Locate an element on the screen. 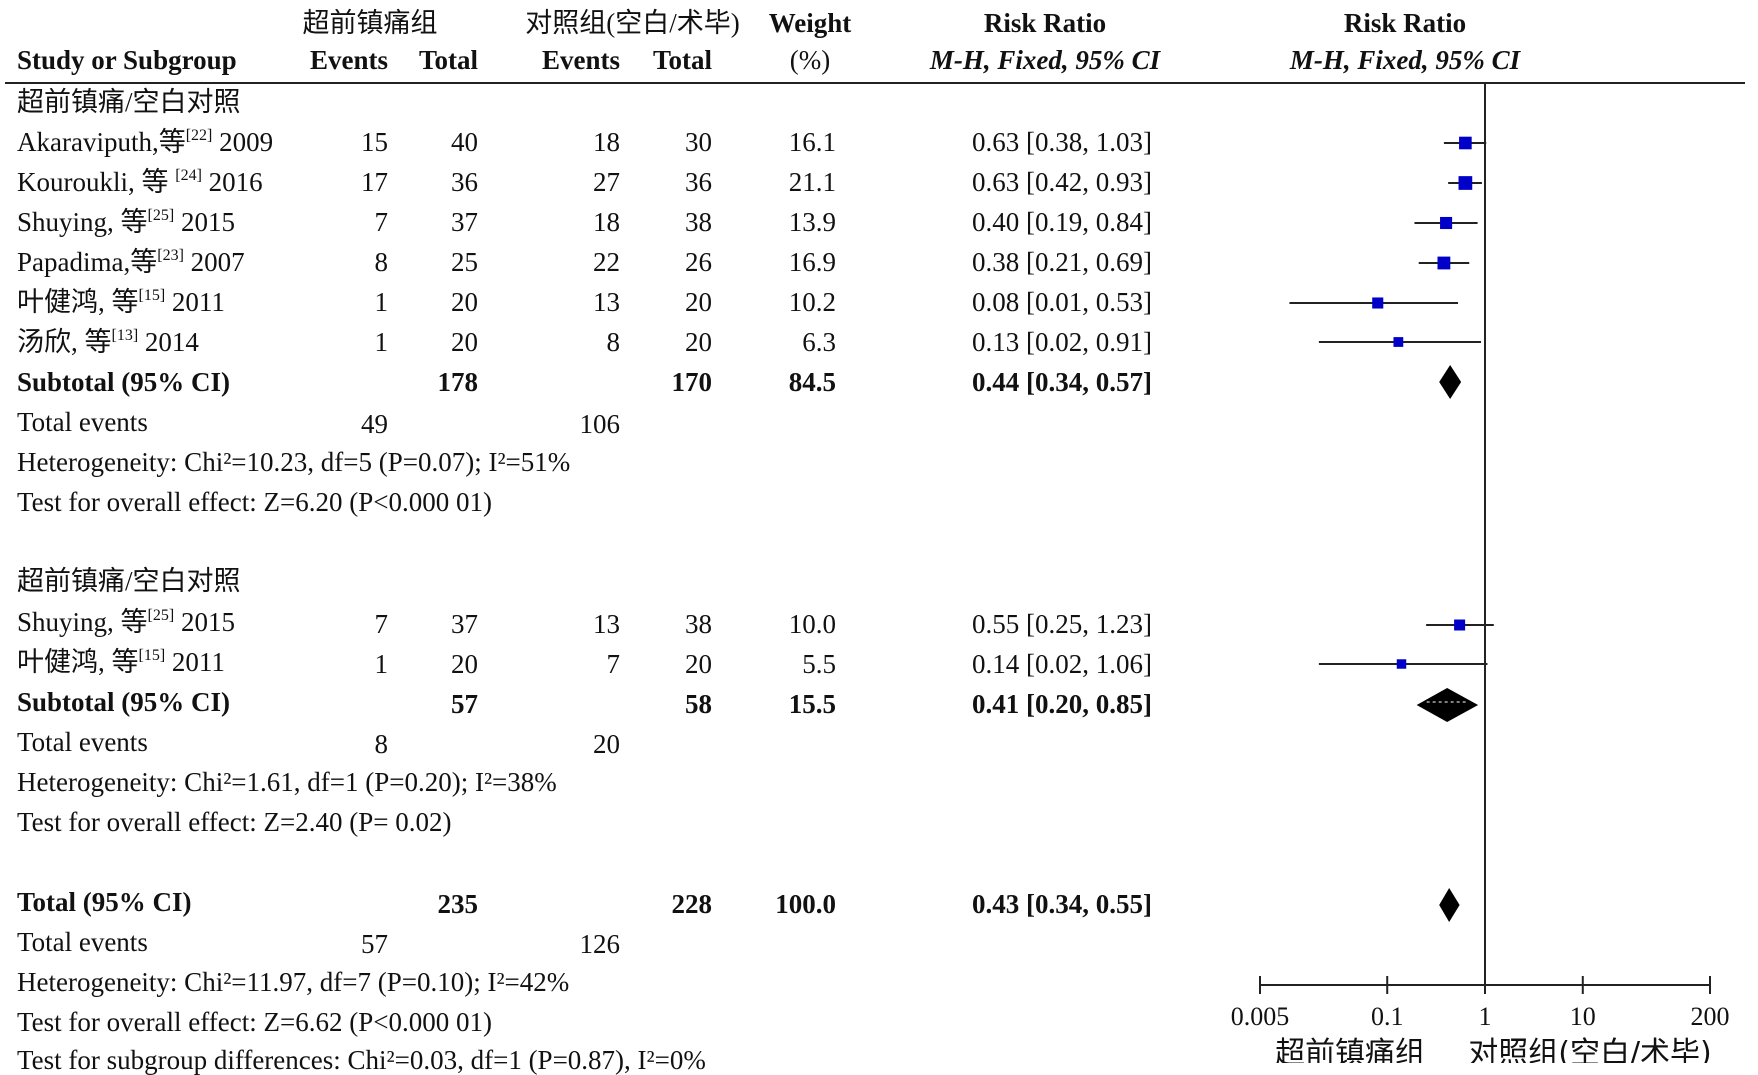  subtotal-total1: 57 is located at coordinates (464, 704).